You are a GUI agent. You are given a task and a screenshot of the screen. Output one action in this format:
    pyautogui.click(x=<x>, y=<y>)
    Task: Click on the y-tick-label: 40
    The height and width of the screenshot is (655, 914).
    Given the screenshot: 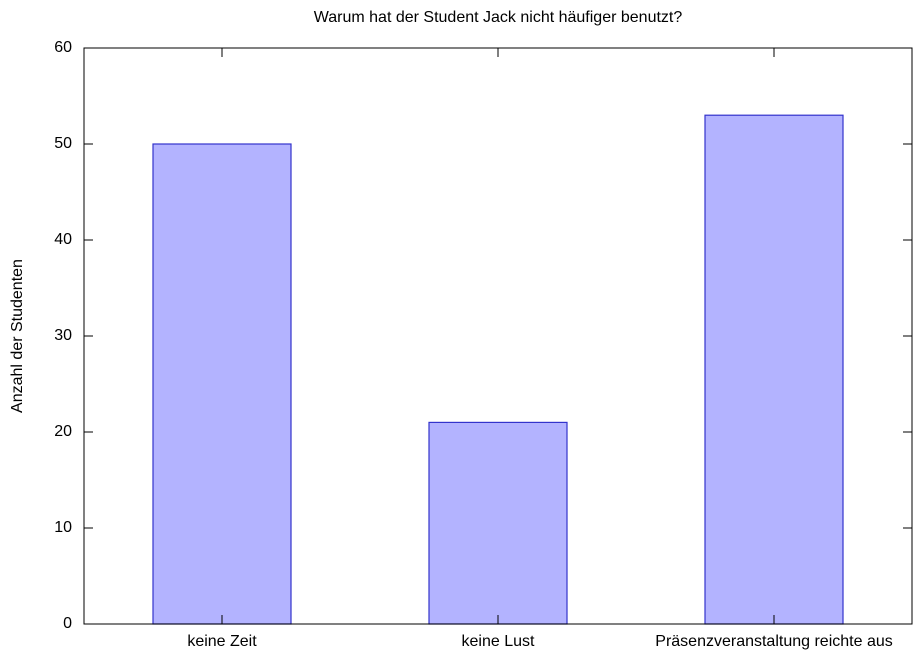 What is the action you would take?
    pyautogui.click(x=63, y=239)
    